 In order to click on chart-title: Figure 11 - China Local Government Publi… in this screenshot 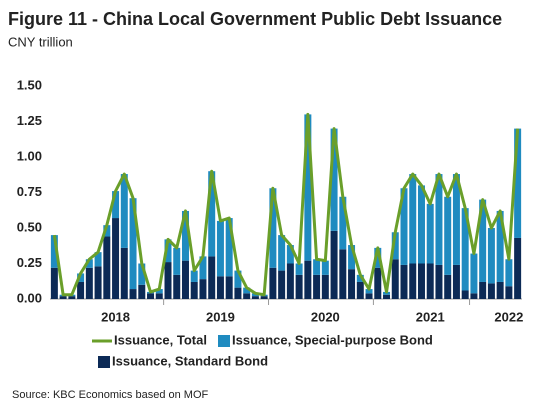, I will do `click(255, 19)`.